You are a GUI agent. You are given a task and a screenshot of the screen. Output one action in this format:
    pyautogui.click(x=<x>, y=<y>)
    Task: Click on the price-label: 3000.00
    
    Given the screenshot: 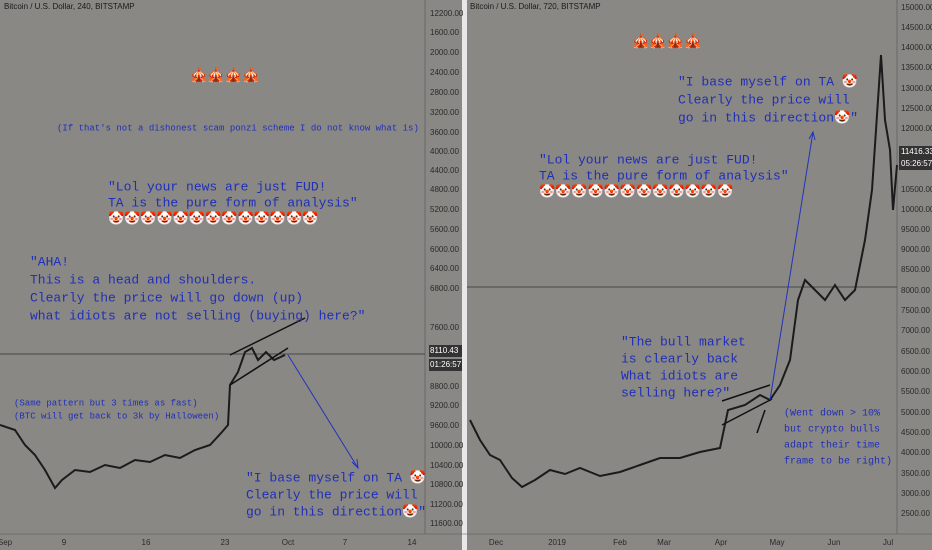 What is the action you would take?
    pyautogui.click(x=915, y=493)
    